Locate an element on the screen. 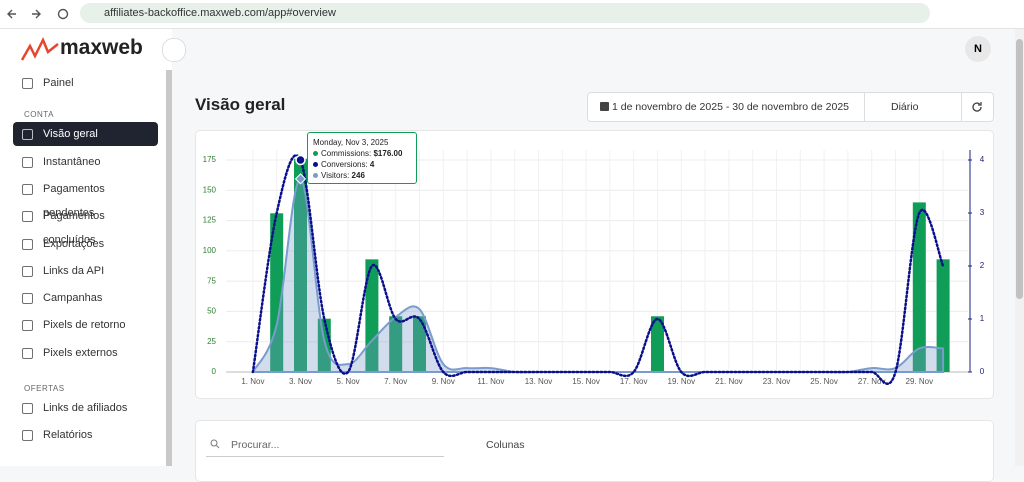 The image size is (1024, 482). x-tick-label: 7. Nov is located at coordinates (395, 381).